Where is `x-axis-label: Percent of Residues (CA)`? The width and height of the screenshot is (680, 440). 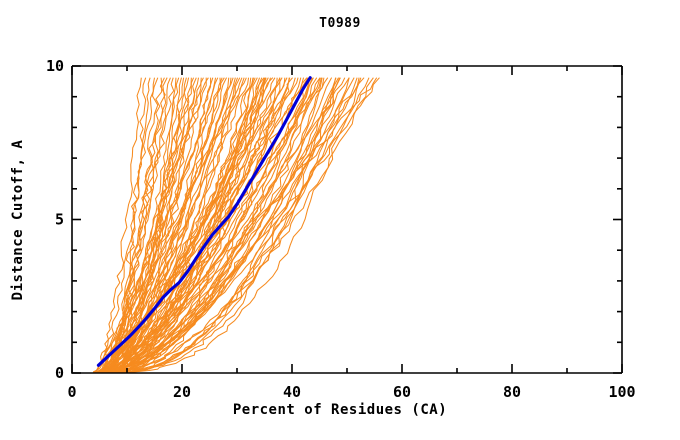
x-axis-label: Percent of Residues (CA) is located at coordinates (340, 410).